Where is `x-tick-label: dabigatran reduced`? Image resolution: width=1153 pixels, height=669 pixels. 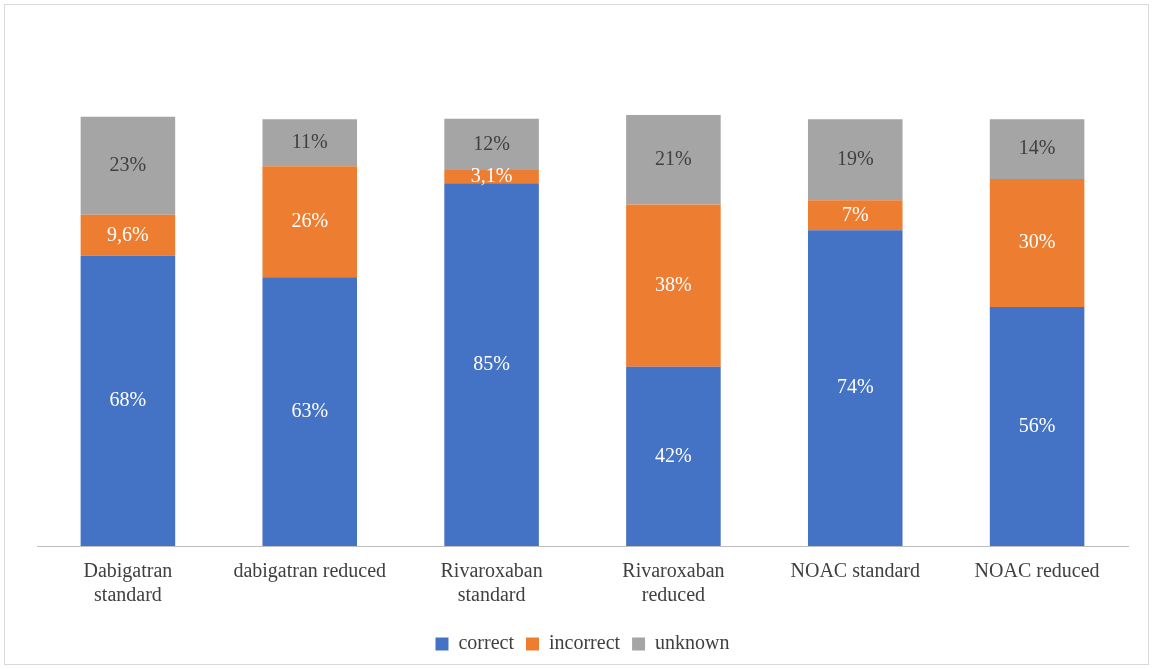 x-tick-label: dabigatran reduced is located at coordinates (310, 571).